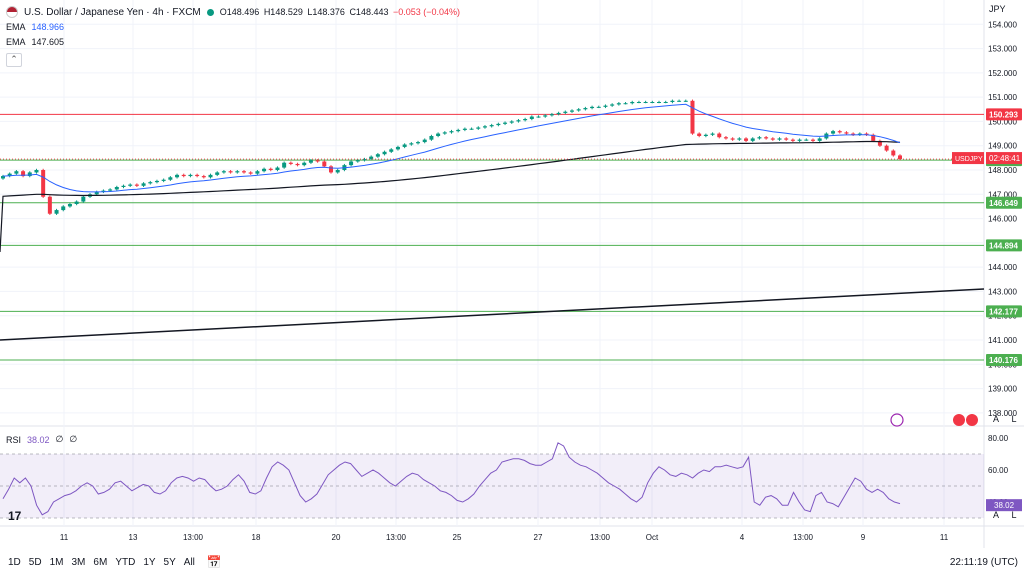 Image resolution: width=1024 pixels, height=576 pixels. Describe the element at coordinates (79, 562) in the screenshot. I see `range-3m: 3M` at that location.